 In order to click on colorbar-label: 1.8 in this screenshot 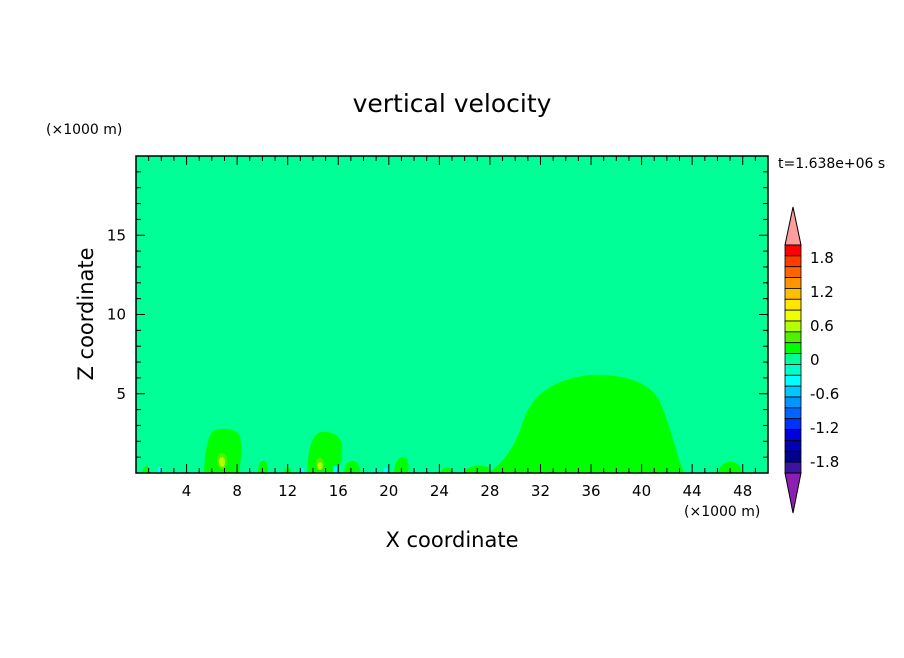, I will do `click(822, 258)`.